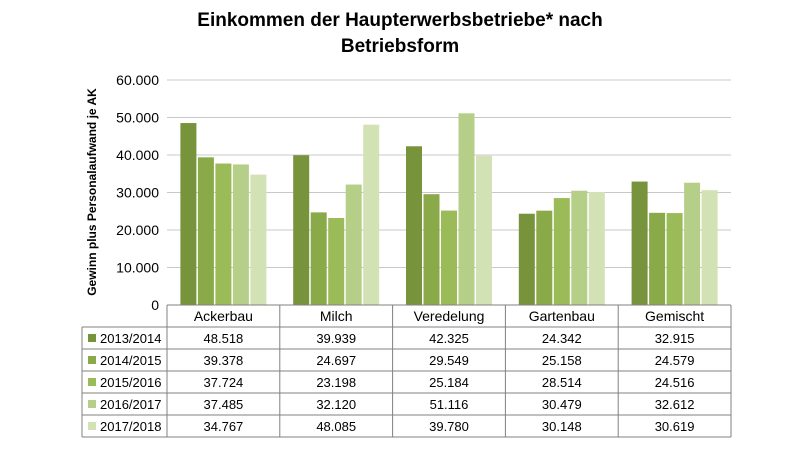 This screenshot has height=450, width=800. Describe the element at coordinates (400, 20) in the screenshot. I see `chart-title-line-1: Einkommen der Haupterwerbsbetriebe* nach` at that location.